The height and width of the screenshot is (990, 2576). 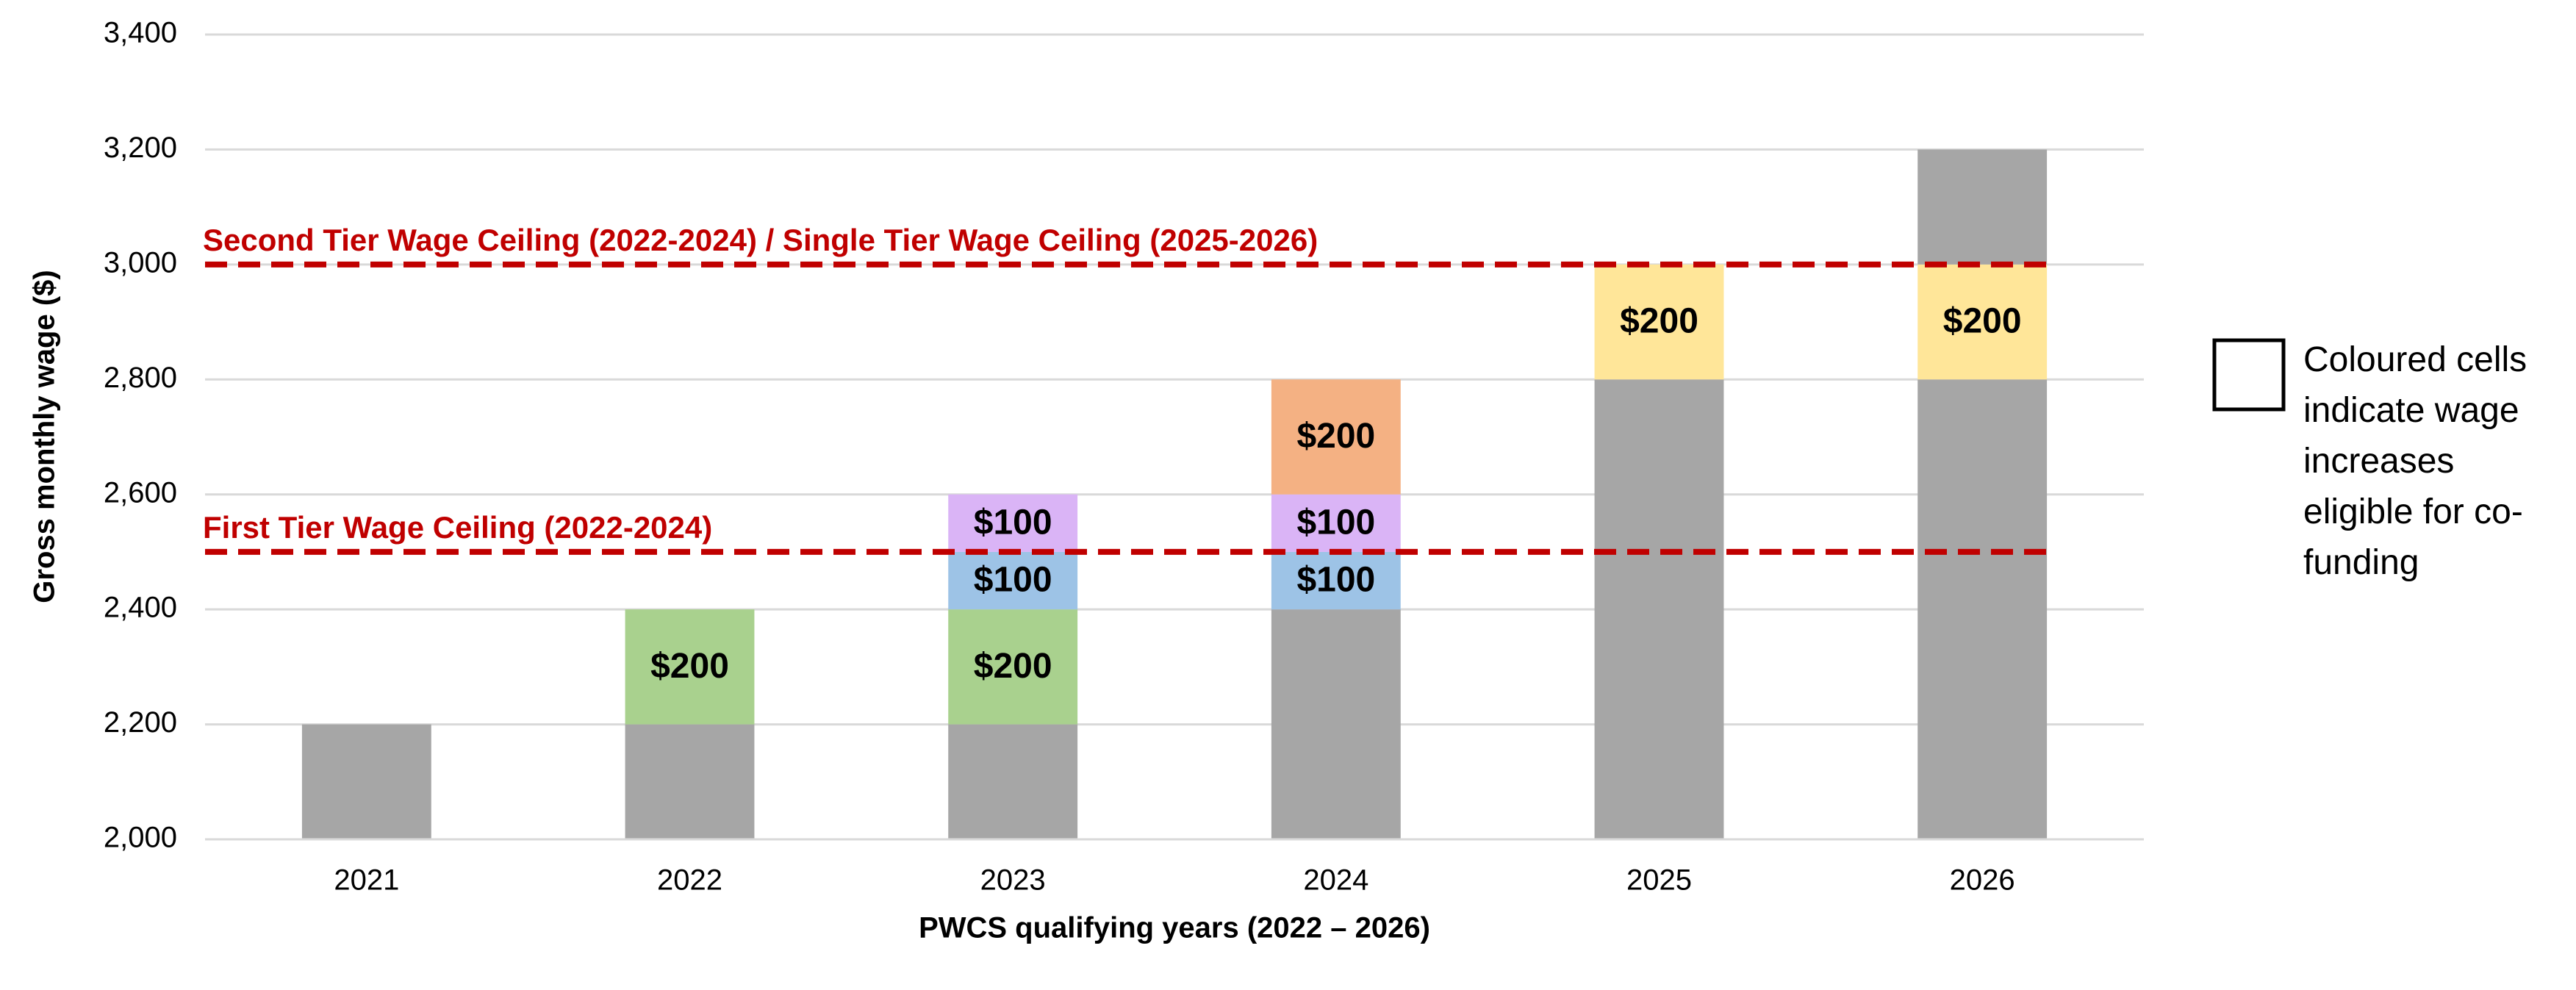 I want to click on x-tick-label: 2023, so click(x=1013, y=880).